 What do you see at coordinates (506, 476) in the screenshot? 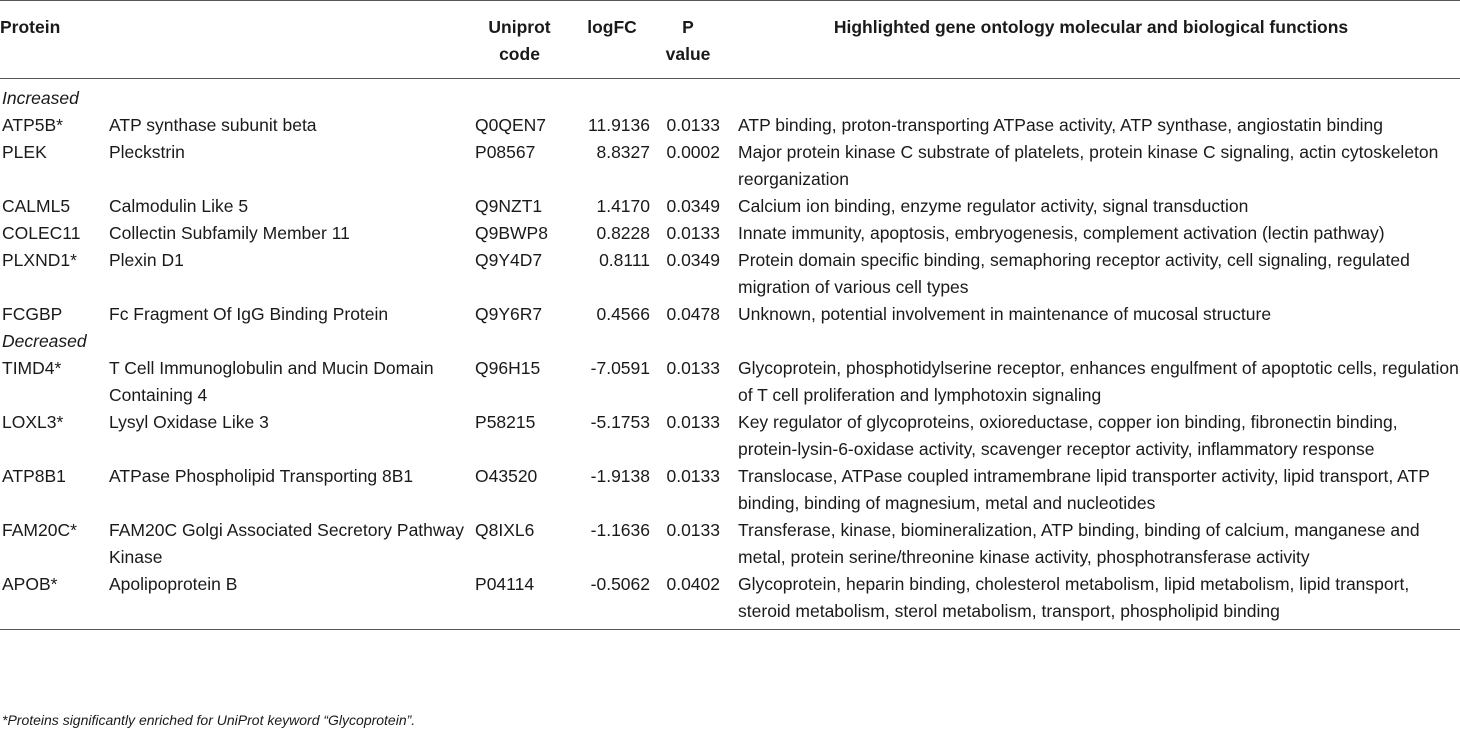
I see `cell-uniprot-code: O43520` at bounding box center [506, 476].